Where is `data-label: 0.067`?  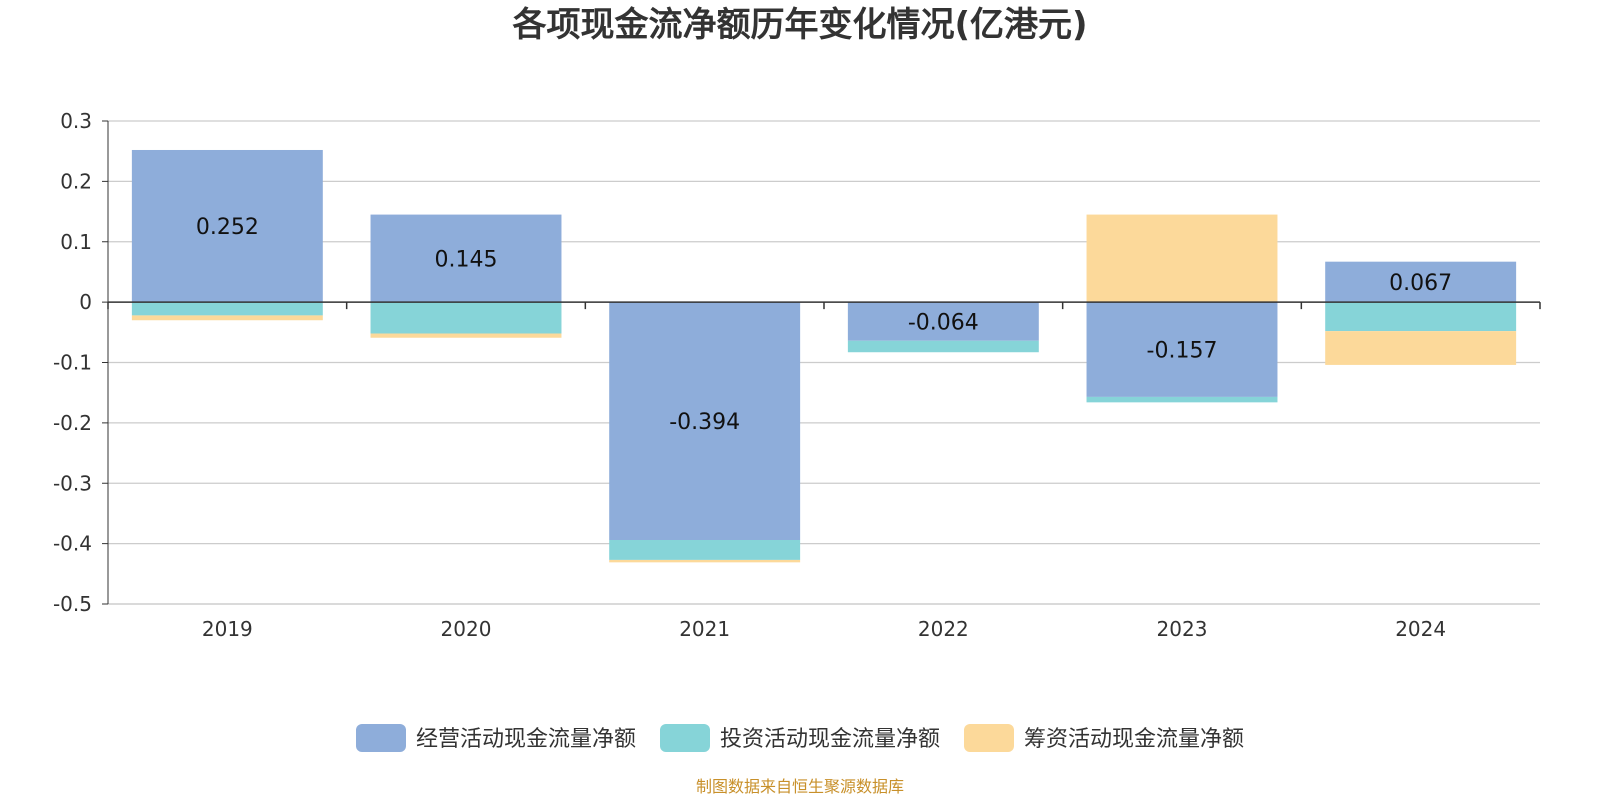 data-label: 0.067 is located at coordinates (1420, 283).